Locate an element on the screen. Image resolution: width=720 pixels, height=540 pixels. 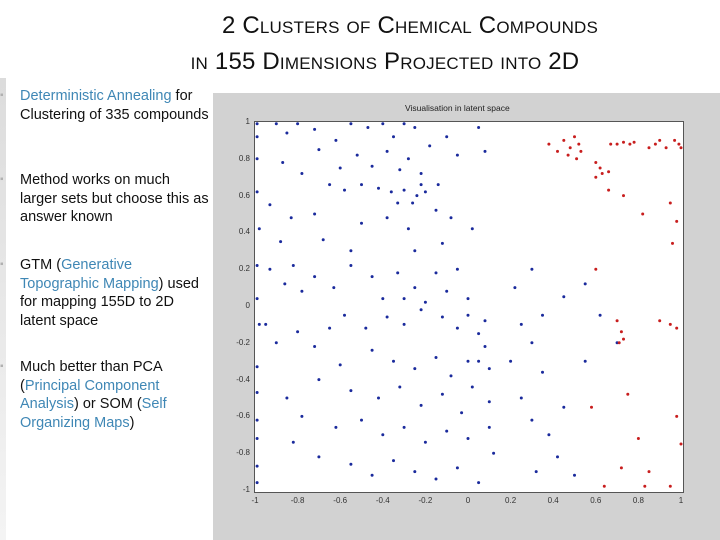
link-generative-topographic-mapping: Generative Topographic Mapping is located at coordinates (89, 274).